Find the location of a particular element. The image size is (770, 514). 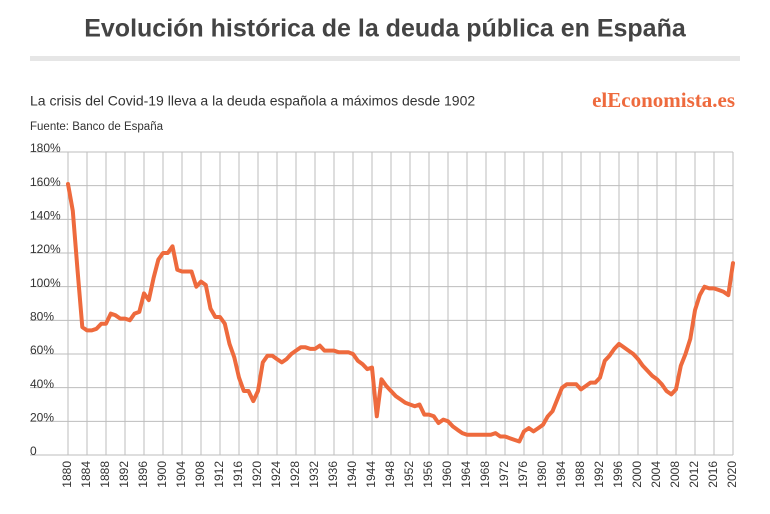

y-tick-label: 140% is located at coordinates (45, 216).